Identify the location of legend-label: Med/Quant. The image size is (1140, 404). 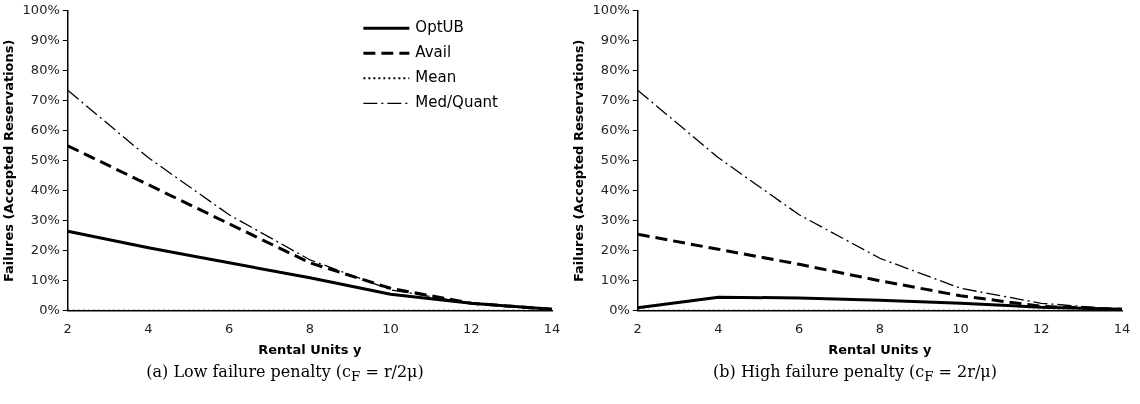
(457, 102).